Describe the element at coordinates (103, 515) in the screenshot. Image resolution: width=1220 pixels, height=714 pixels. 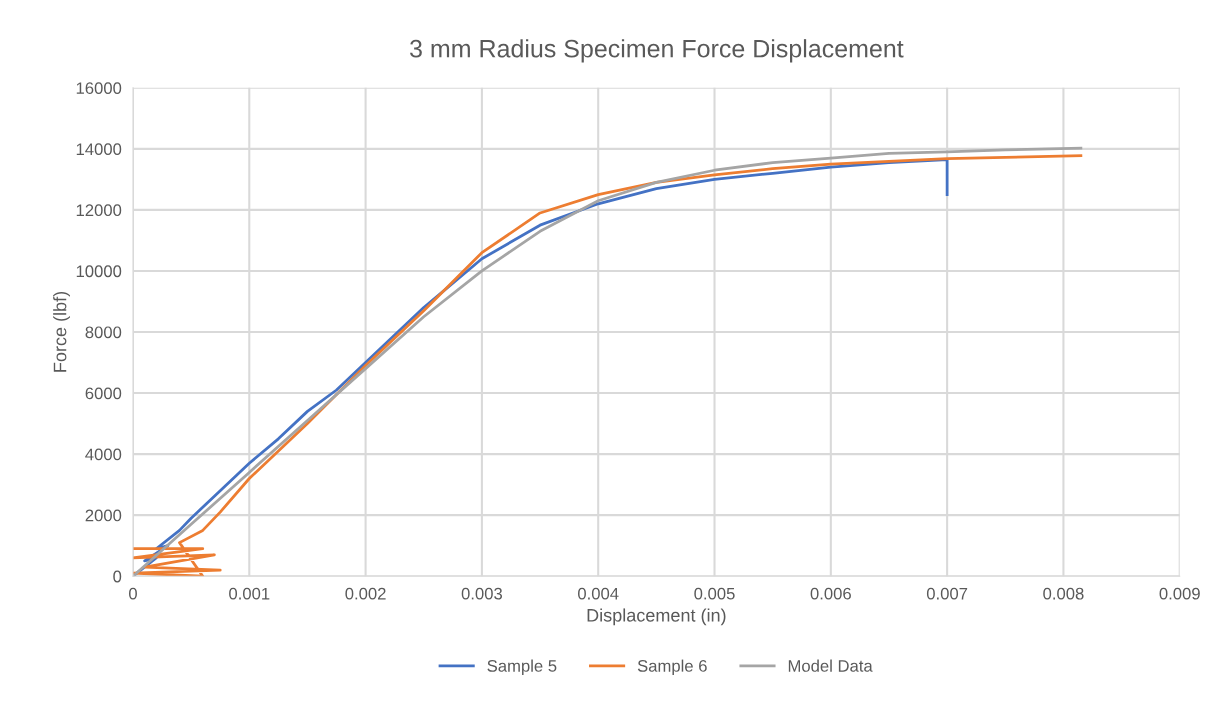
I see `y-tick-label: 2000` at that location.